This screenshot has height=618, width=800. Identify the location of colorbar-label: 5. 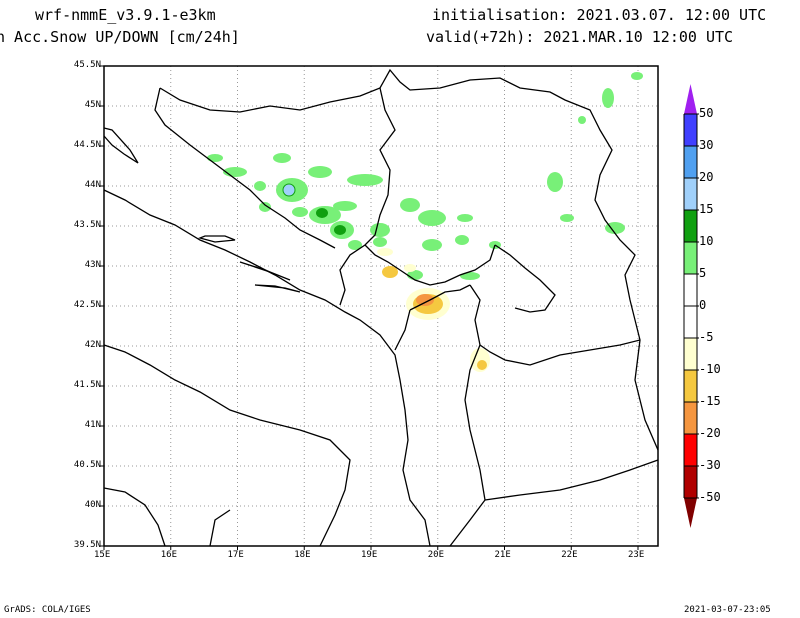
(703, 273).